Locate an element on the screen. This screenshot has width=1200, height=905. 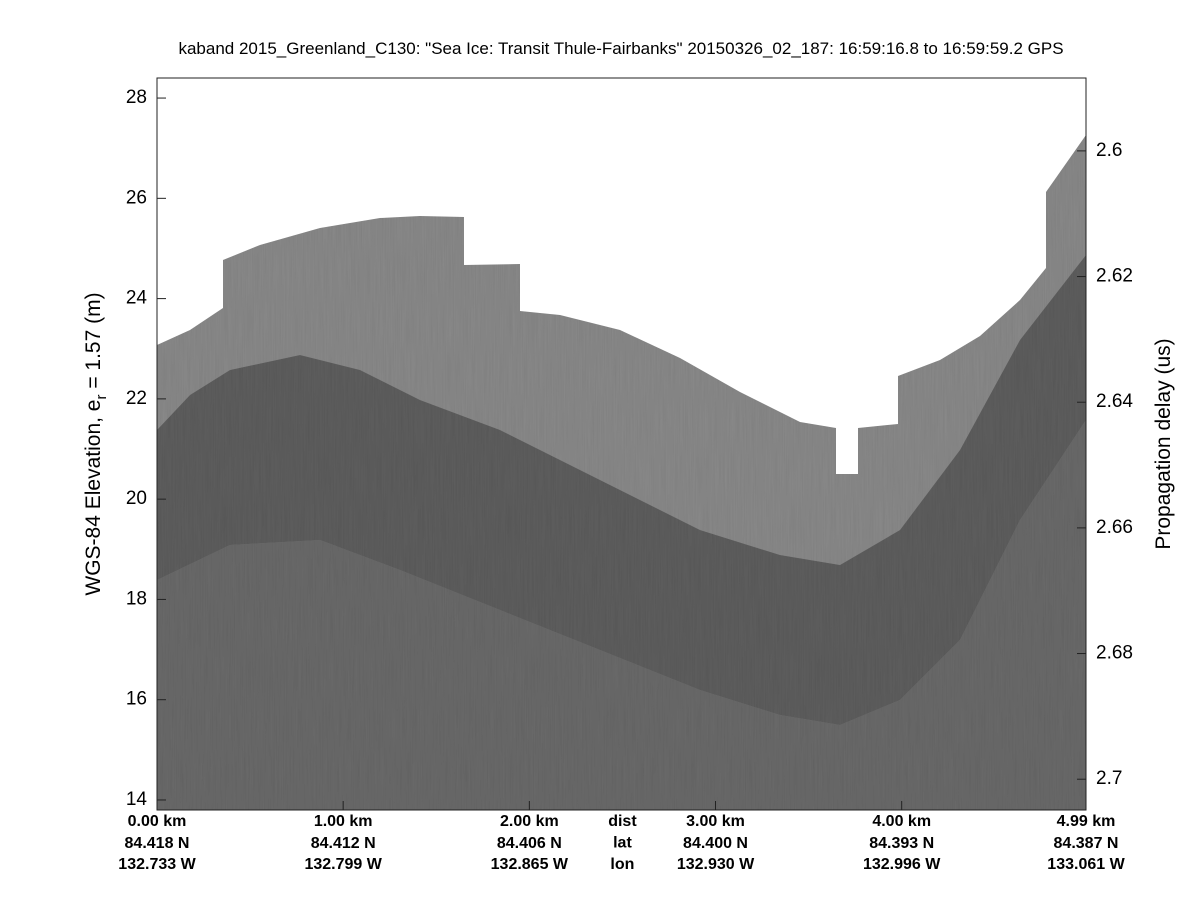
y-tick-label: 14 is located at coordinates (137, 799).